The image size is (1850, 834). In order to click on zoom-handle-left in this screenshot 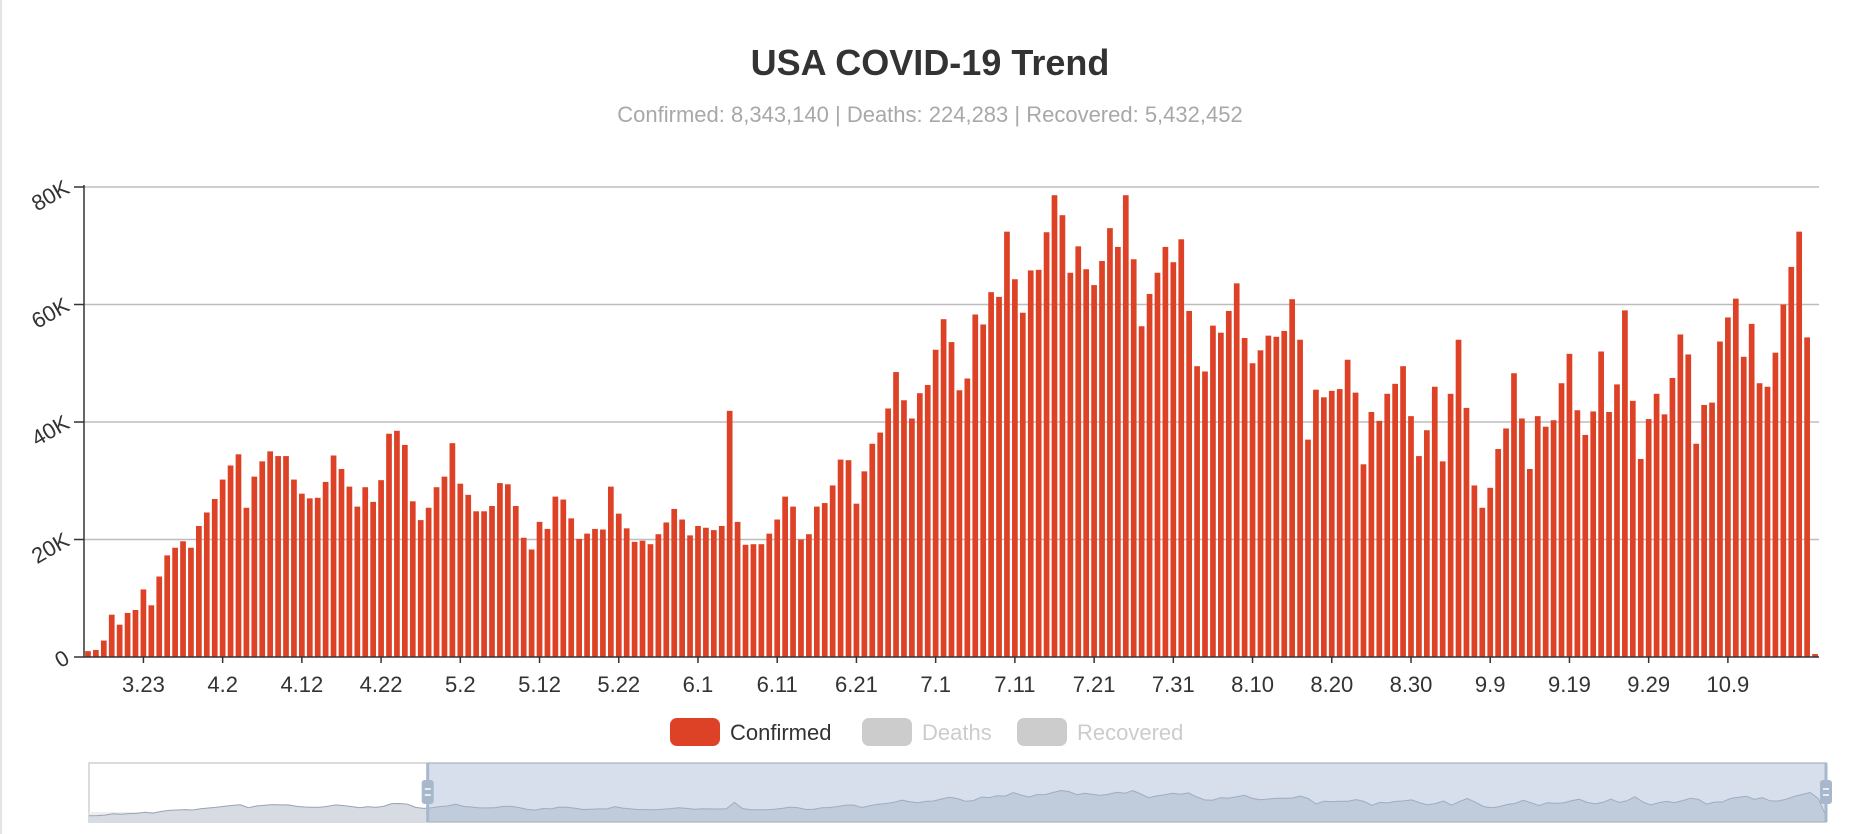, I will do `click(427, 792)`.